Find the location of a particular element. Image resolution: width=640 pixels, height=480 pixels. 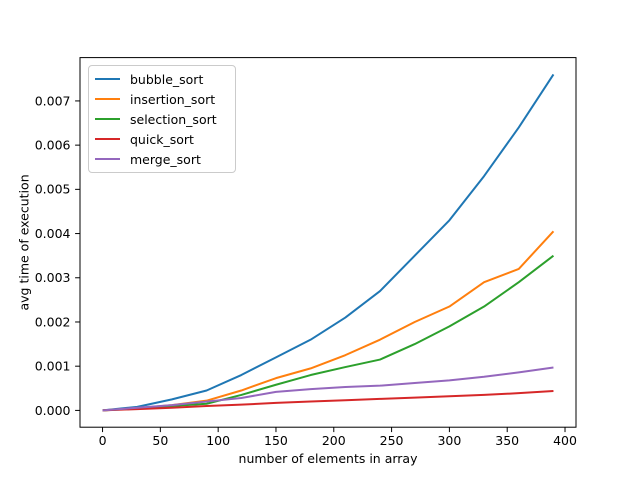

series-line-quick_sort is located at coordinates (328, 400).